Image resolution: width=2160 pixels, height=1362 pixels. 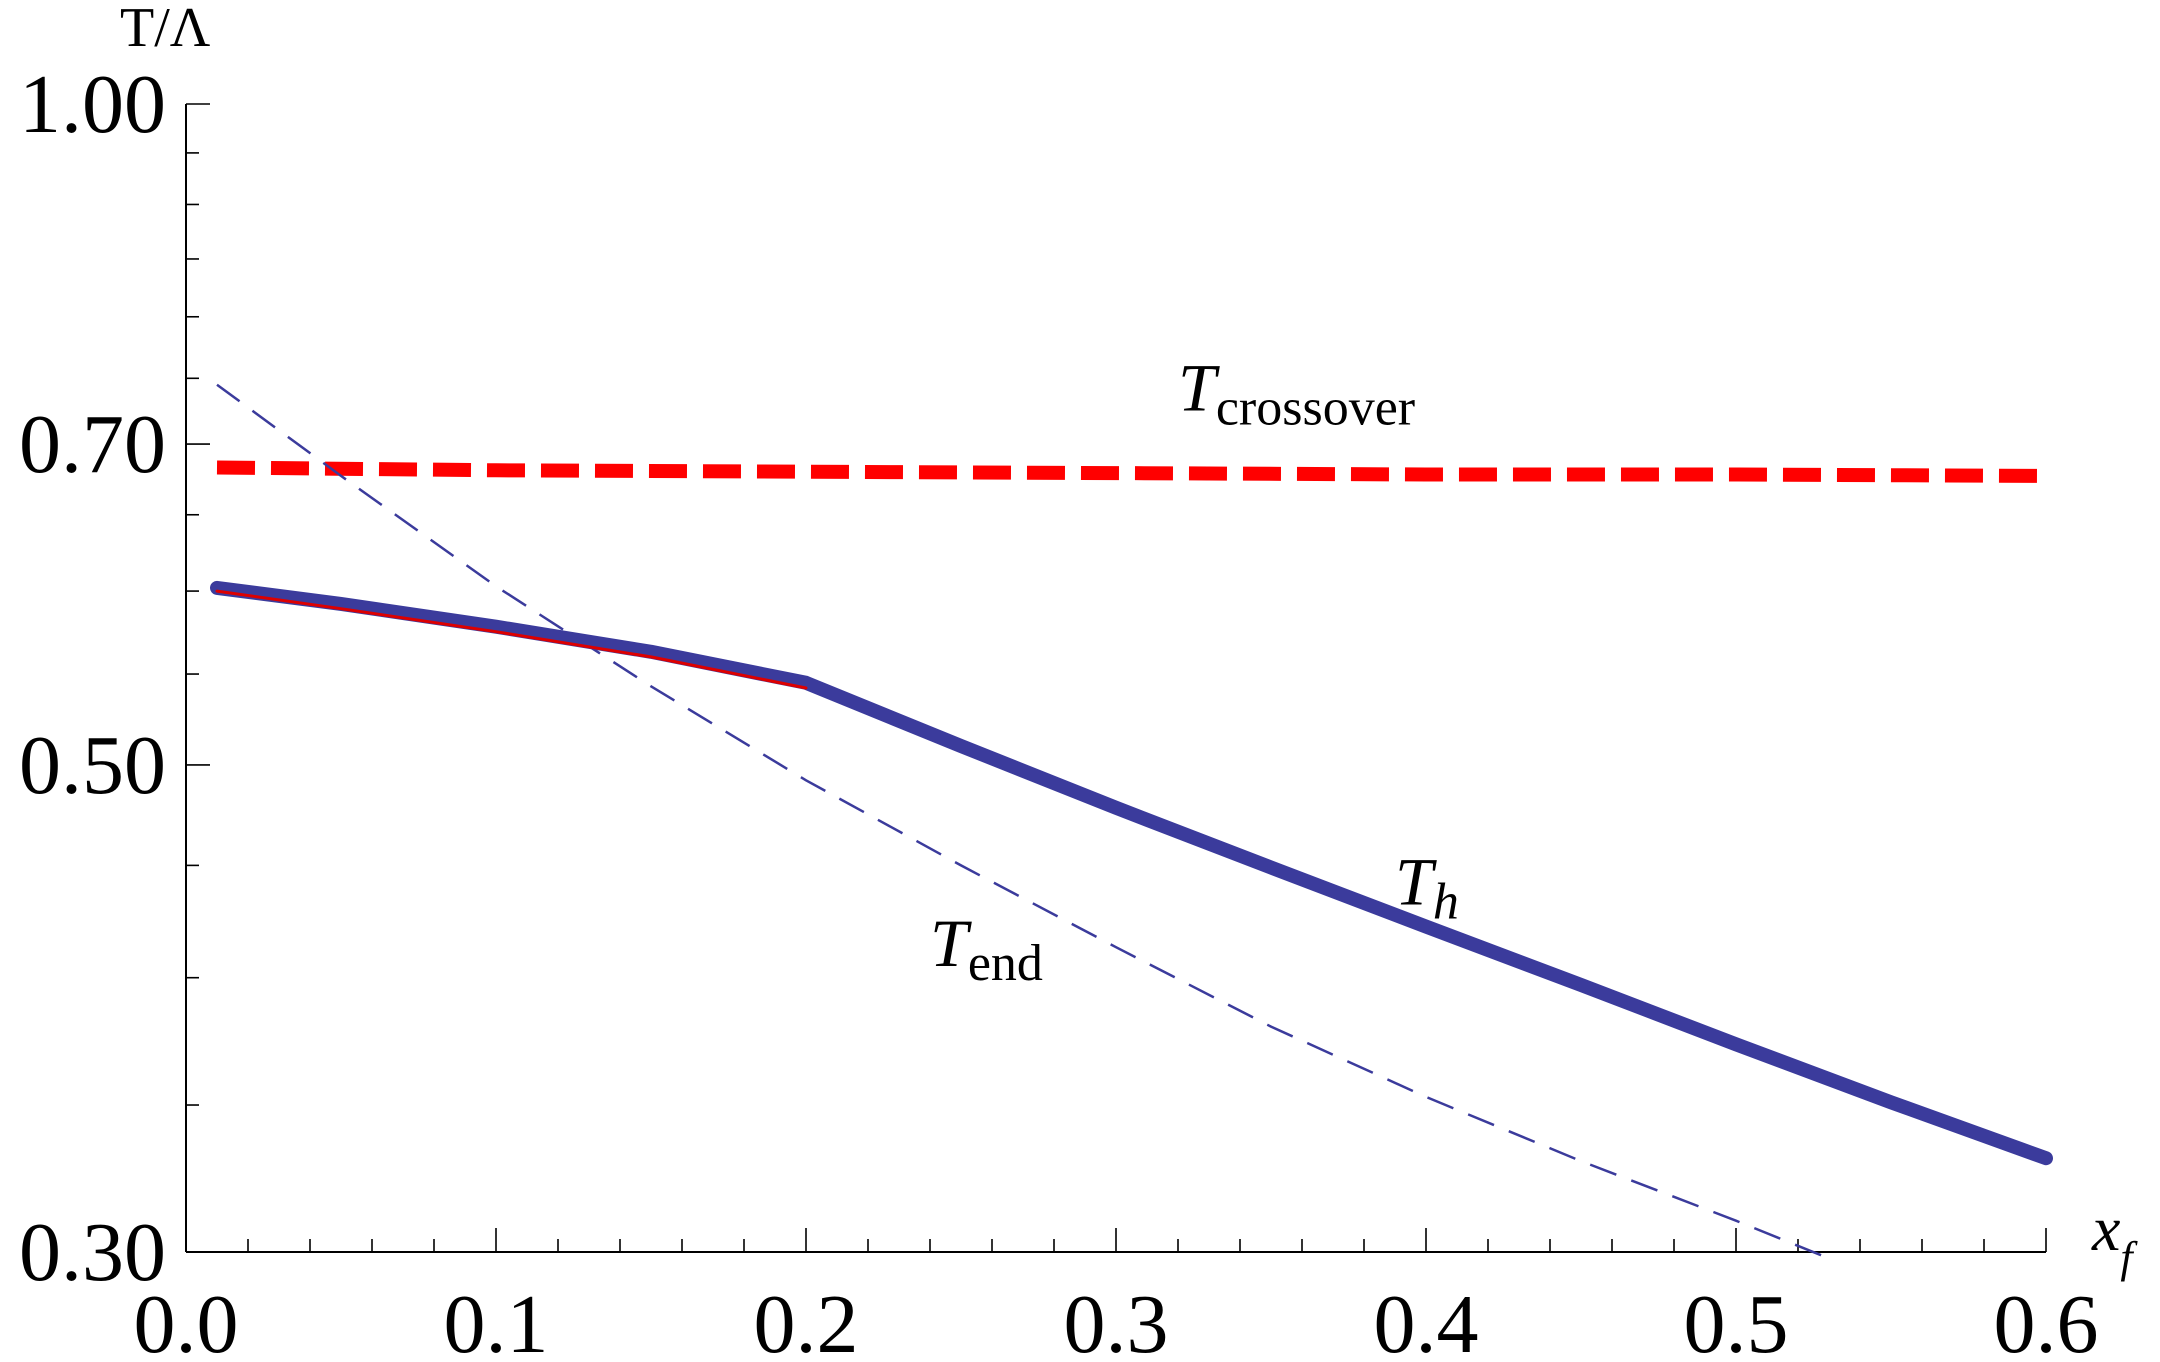 What do you see at coordinates (92, 1252) in the screenshot?
I see `y-tick-label: 0.30` at bounding box center [92, 1252].